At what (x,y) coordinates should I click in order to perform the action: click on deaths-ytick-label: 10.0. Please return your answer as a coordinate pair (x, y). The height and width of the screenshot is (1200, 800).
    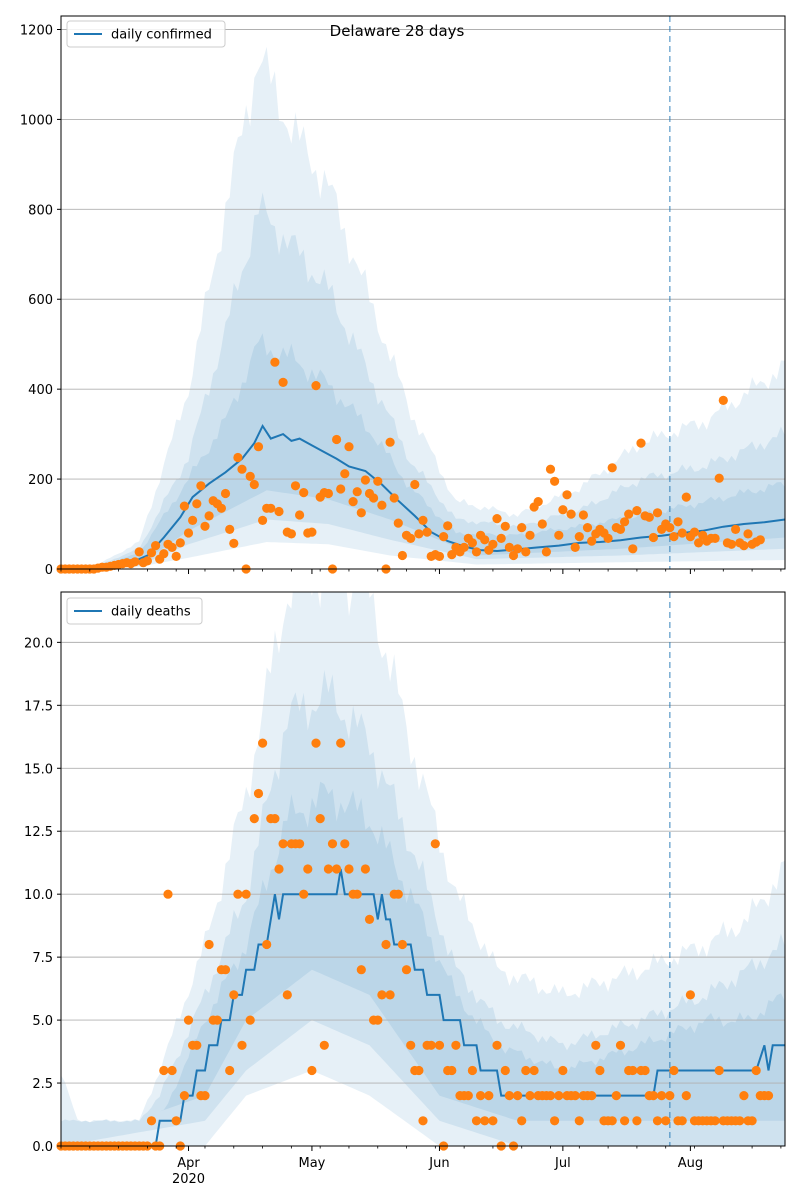
    Looking at the image, I should click on (38, 895).